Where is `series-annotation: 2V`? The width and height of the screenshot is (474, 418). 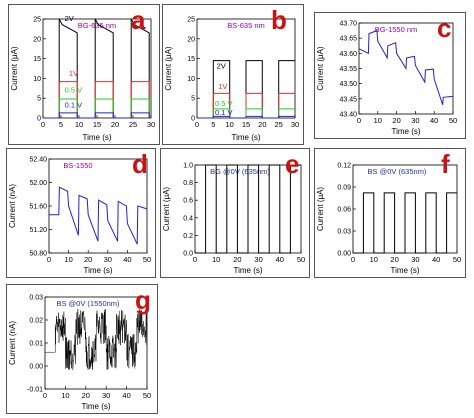
series-annotation: 2V is located at coordinates (221, 66).